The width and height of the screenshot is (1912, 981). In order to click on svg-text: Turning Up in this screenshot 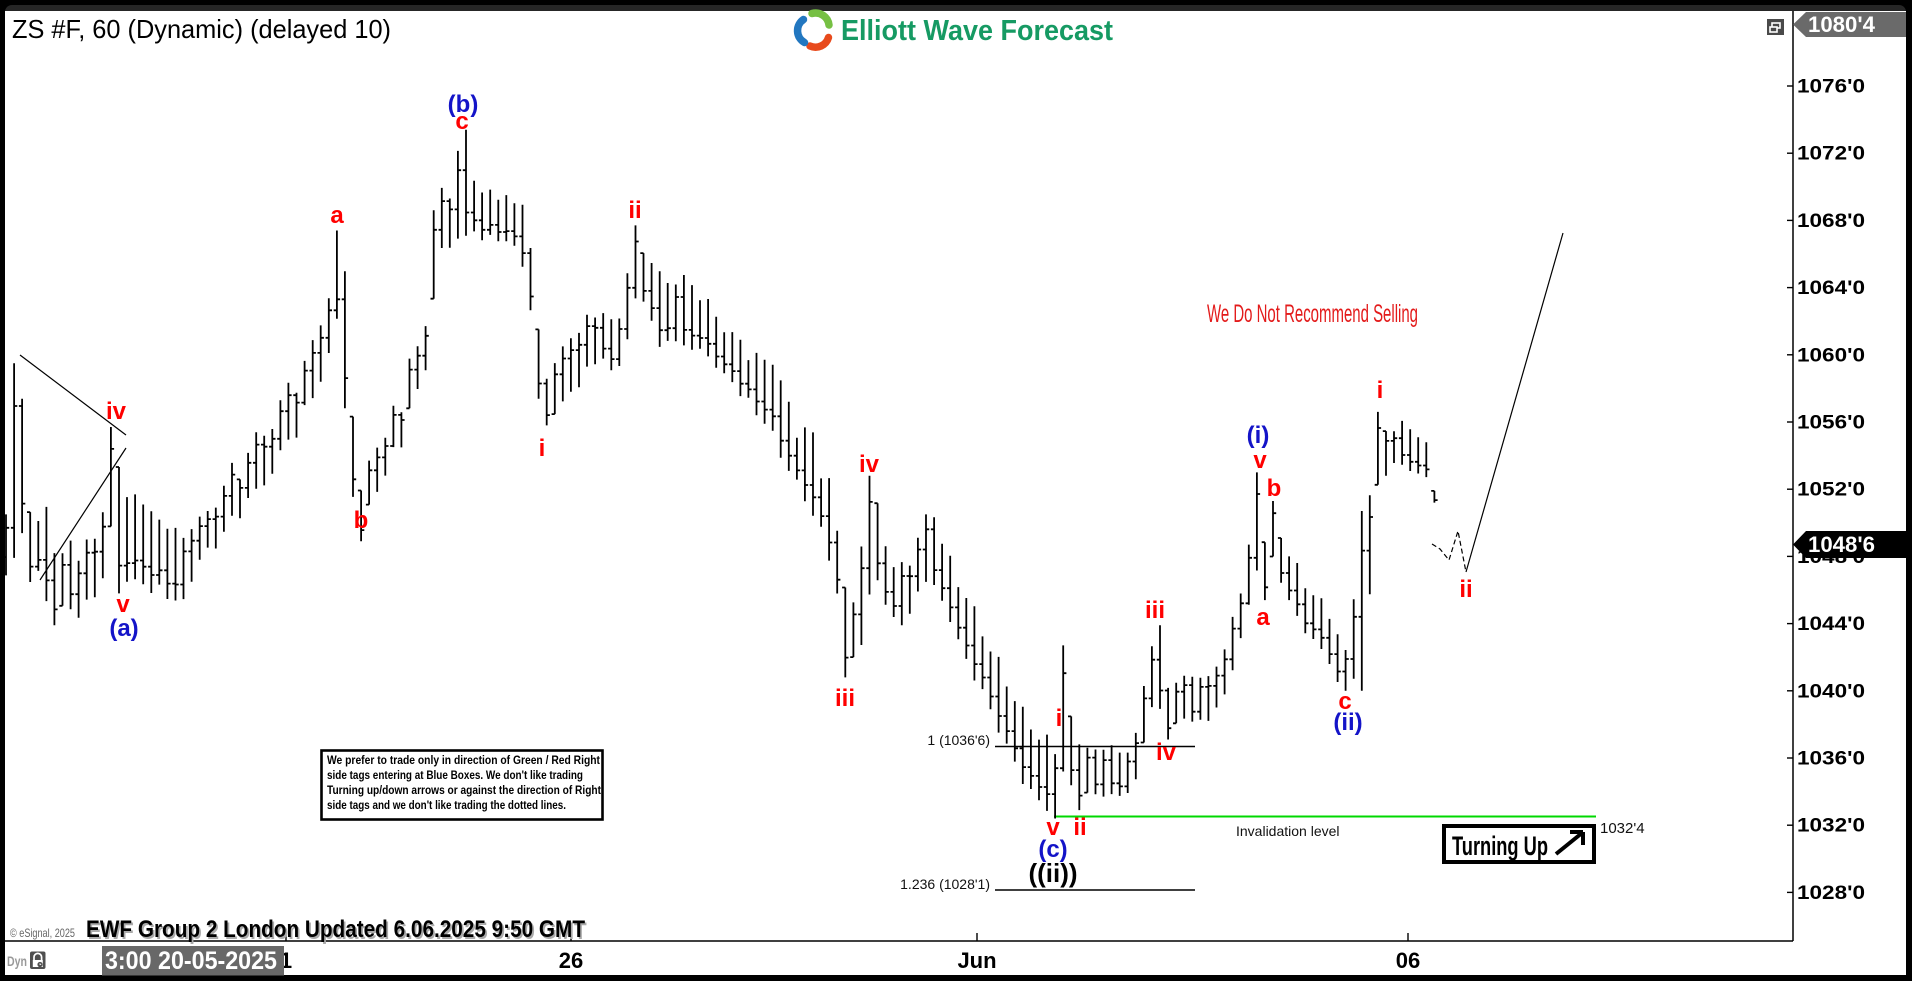, I will do `click(1500, 846)`.